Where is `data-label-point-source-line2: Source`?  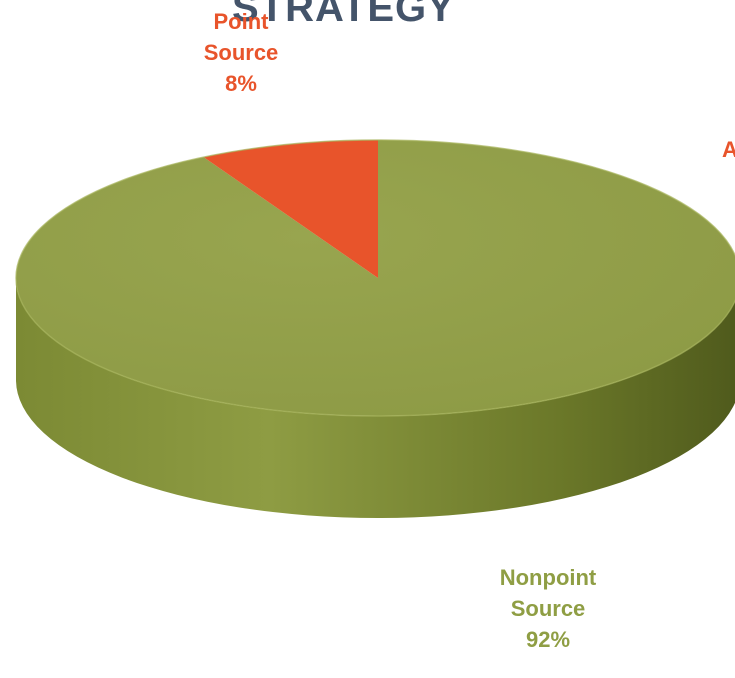 data-label-point-source-line2: Source is located at coordinates (241, 52).